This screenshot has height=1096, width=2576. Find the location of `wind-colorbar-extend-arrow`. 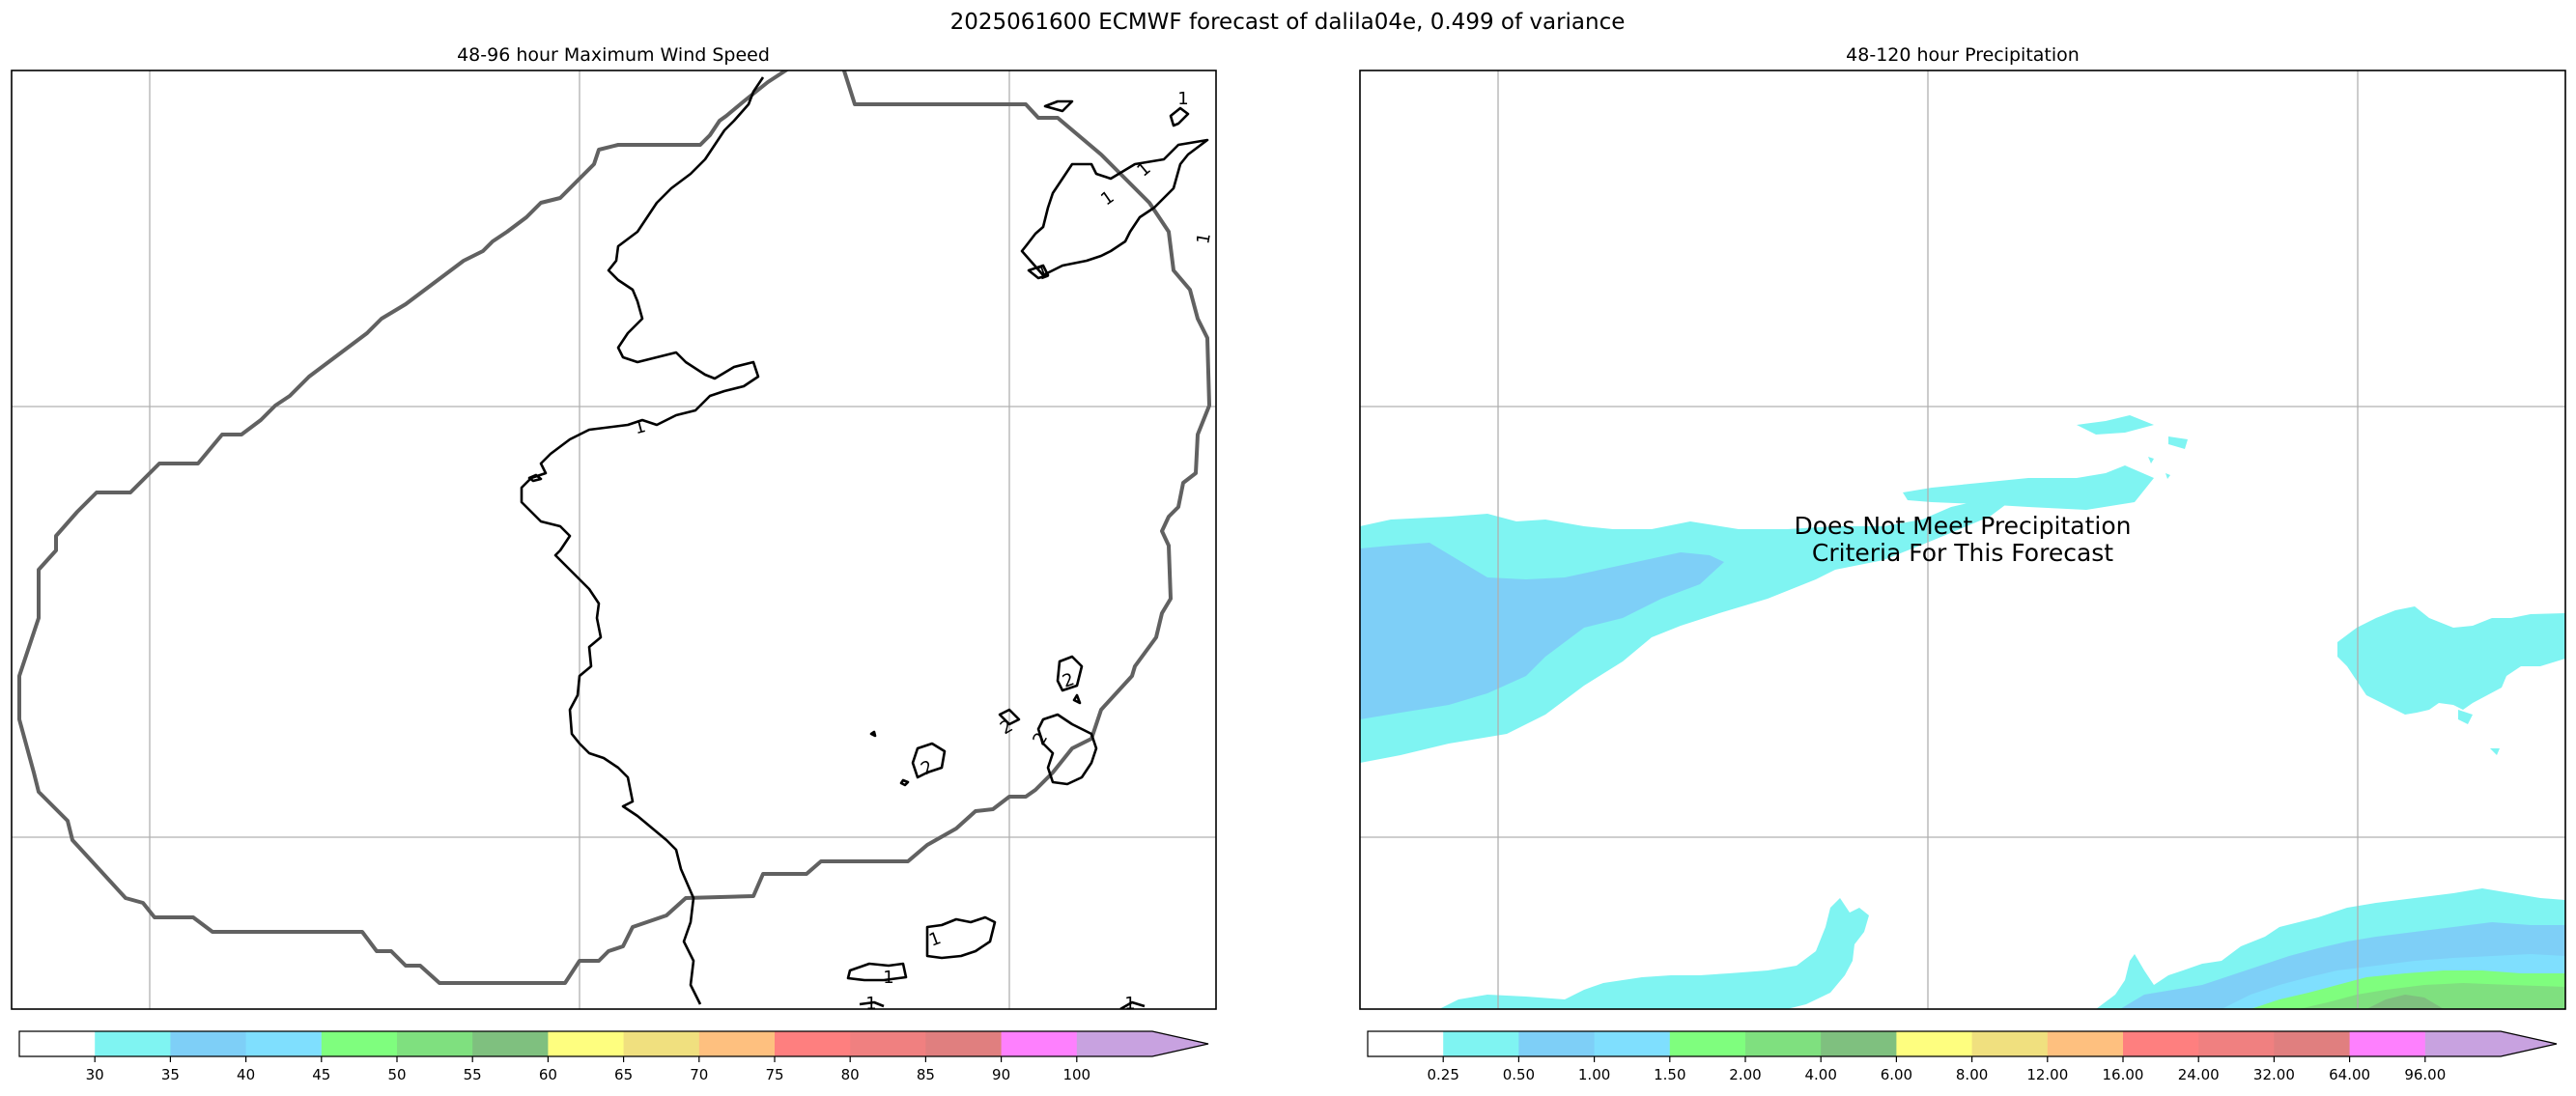

wind-colorbar-extend-arrow is located at coordinates (1180, 1043).